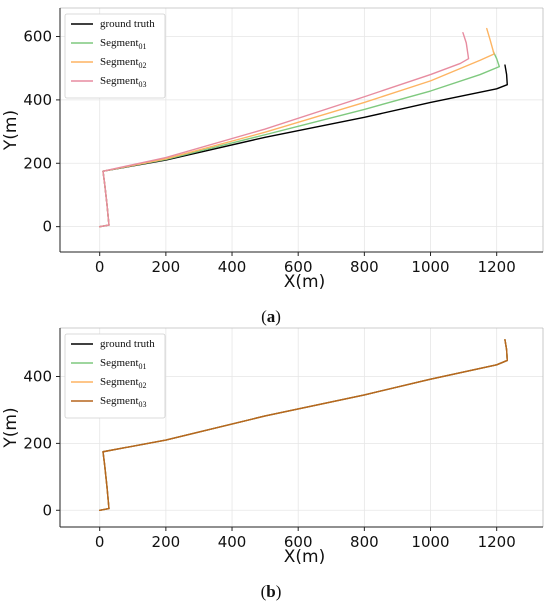 This screenshot has height=609, width=550. What do you see at coordinates (271, 316) in the screenshot?
I see `panel-caption: (a)` at bounding box center [271, 316].